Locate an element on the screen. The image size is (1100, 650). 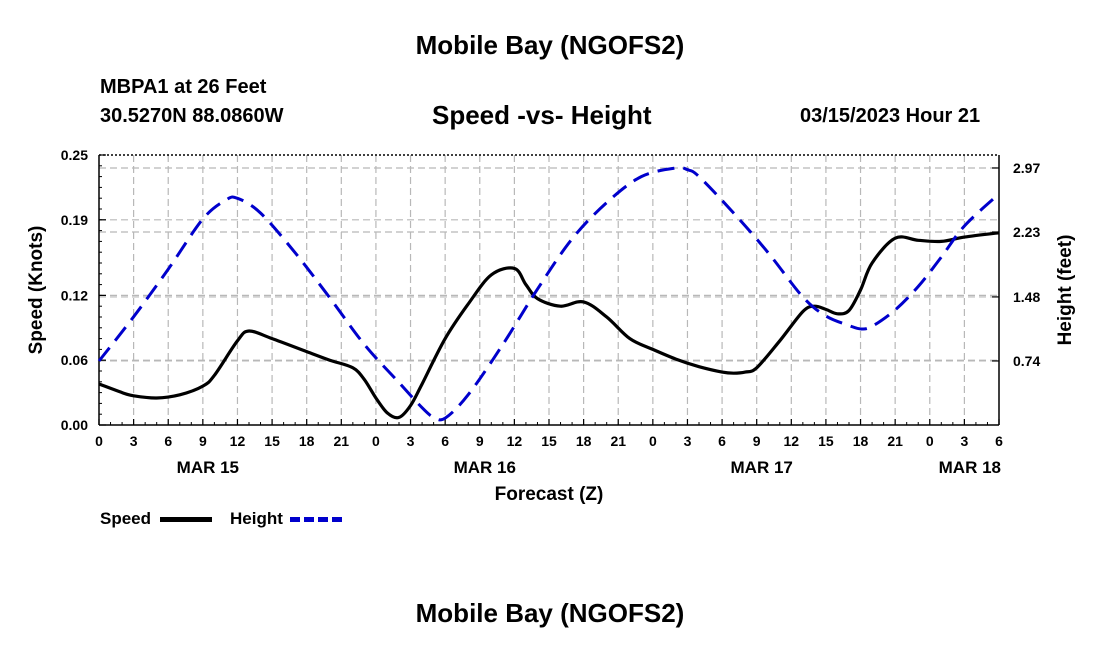
legend-height-swatch is located at coordinates (316, 519).